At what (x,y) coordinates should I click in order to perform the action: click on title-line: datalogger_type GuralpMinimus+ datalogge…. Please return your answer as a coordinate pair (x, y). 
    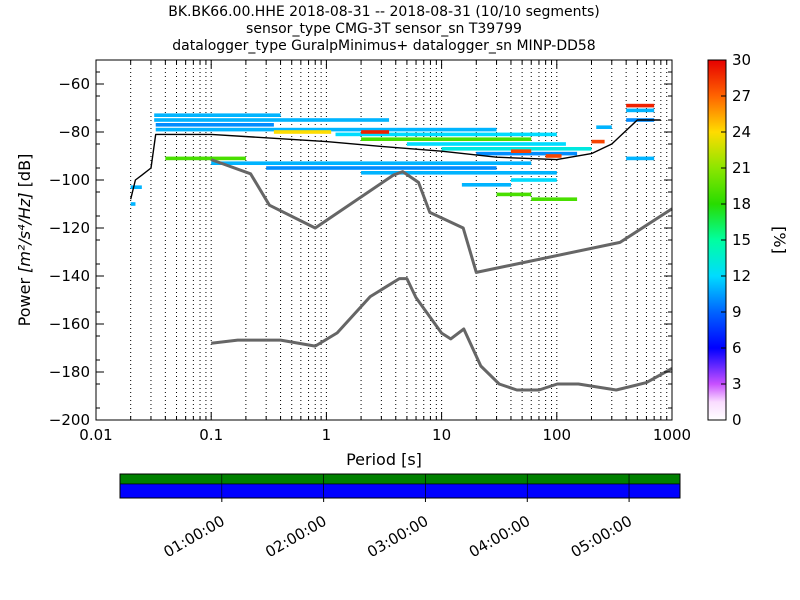
    Looking at the image, I should click on (383, 46).